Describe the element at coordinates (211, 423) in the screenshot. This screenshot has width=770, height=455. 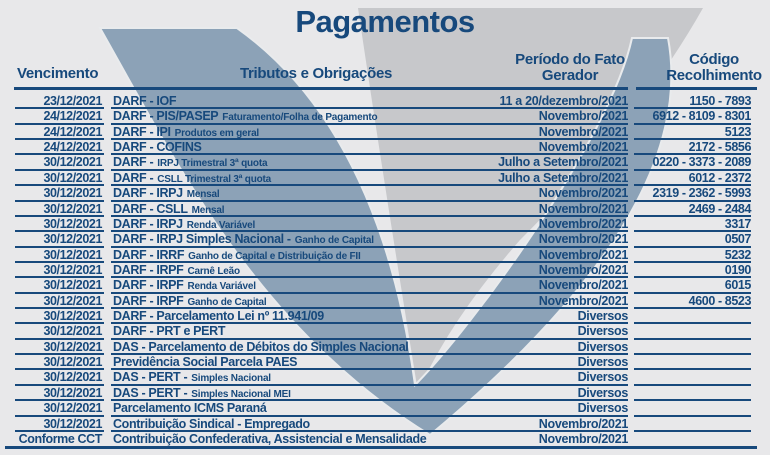
I see `obligation-name: Contribuição Sindical - Empregado` at that location.